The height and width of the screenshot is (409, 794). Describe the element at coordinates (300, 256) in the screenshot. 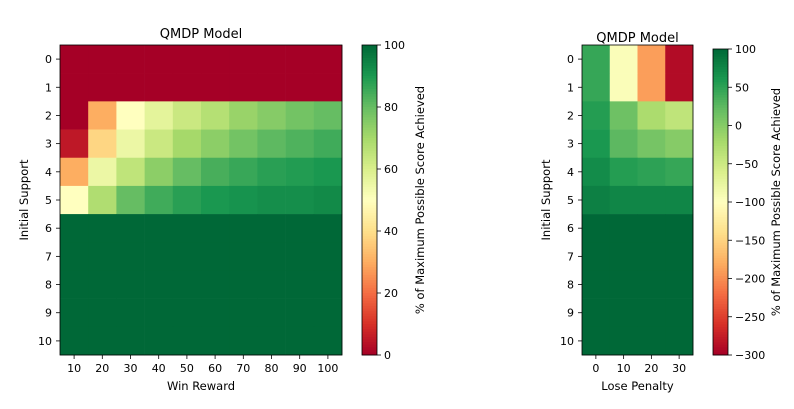

I see `chart1-cell-r7-c8` at that location.